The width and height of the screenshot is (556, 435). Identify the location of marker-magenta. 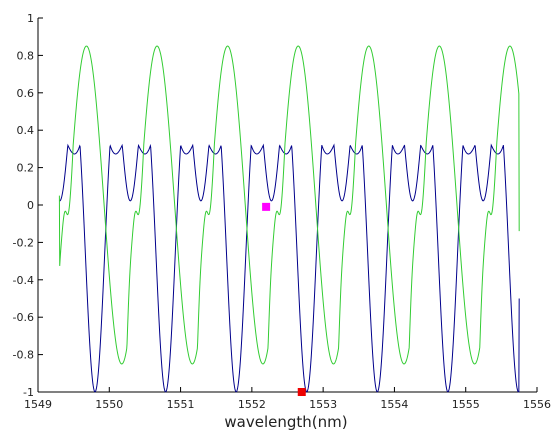
(266, 206).